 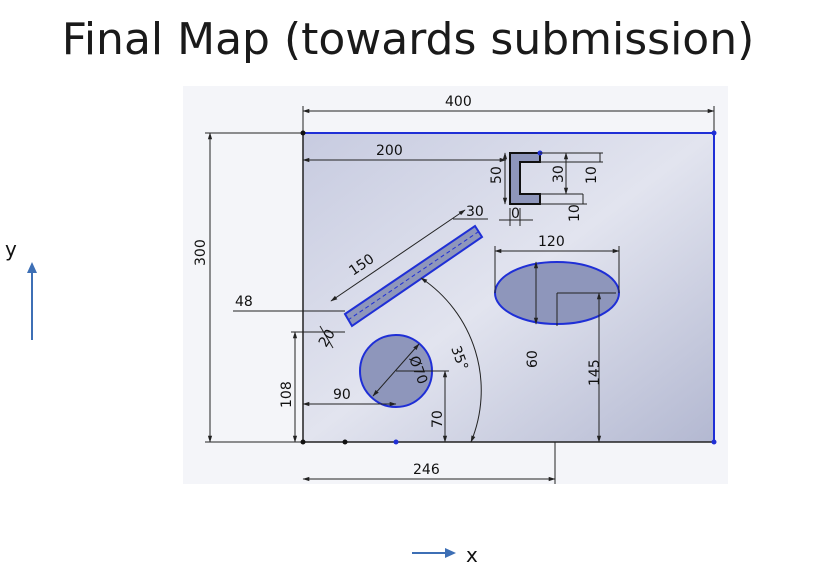 I want to click on dim-48-label: 48, so click(x=244, y=302).